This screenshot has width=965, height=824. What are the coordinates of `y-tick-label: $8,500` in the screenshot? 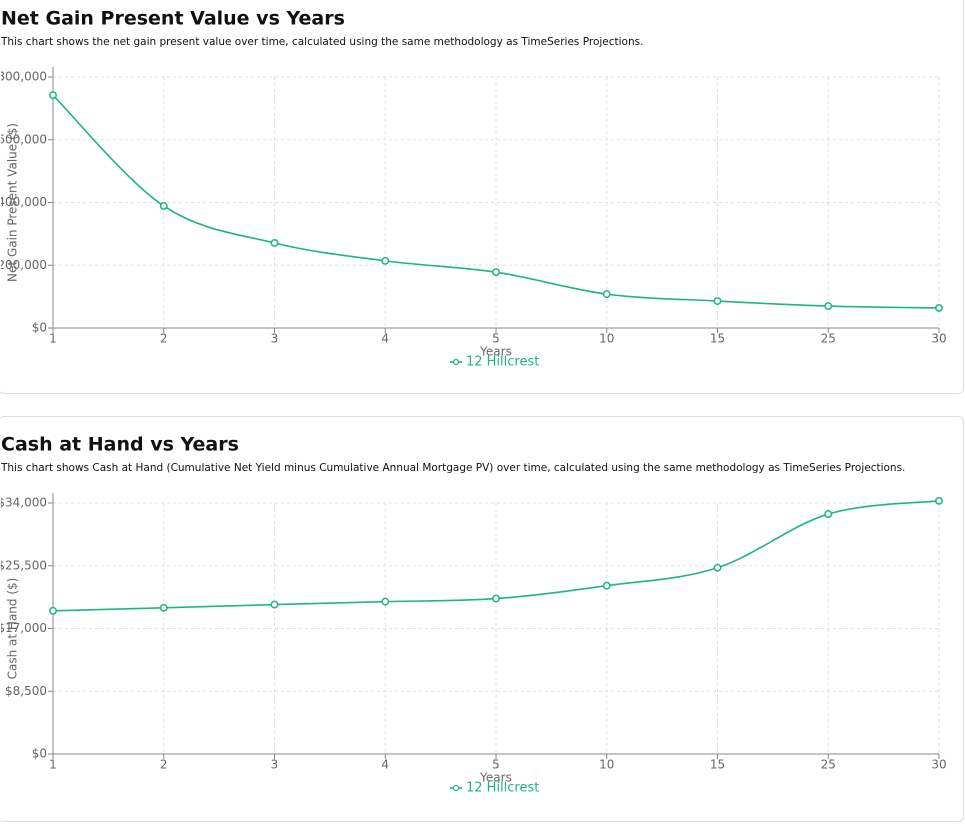 It's located at (26, 691).